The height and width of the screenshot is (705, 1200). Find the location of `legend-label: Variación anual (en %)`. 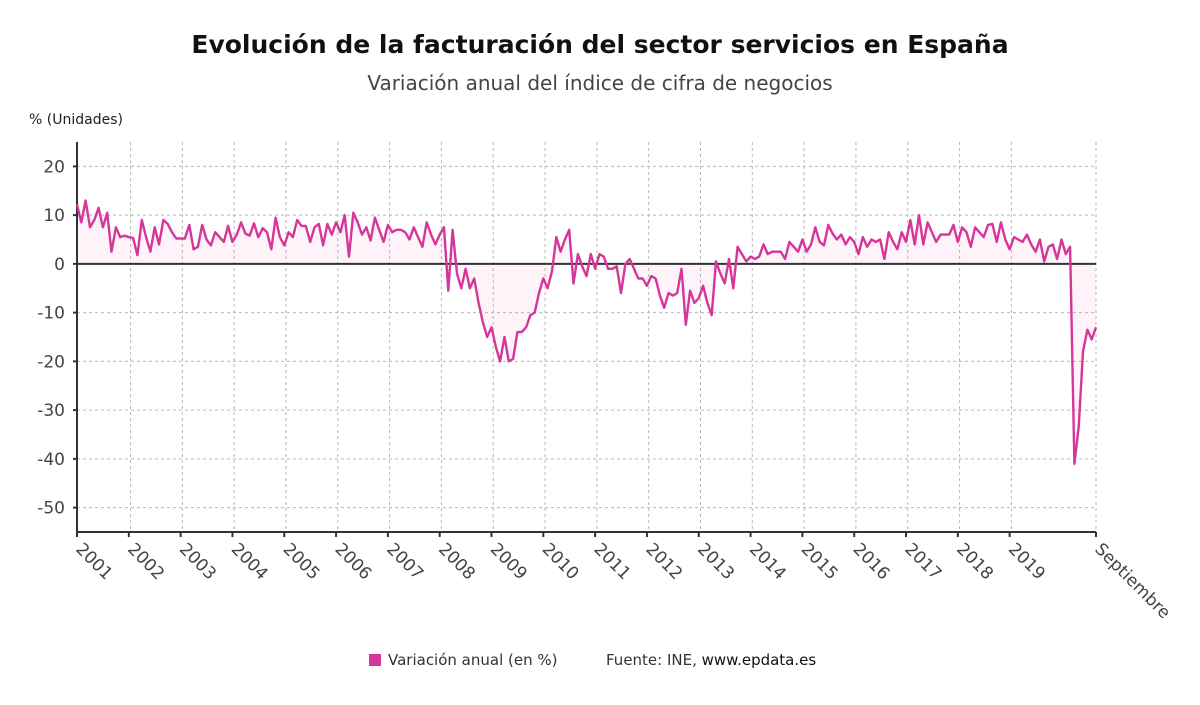

legend-label: Variación anual (en %) is located at coordinates (473, 660).